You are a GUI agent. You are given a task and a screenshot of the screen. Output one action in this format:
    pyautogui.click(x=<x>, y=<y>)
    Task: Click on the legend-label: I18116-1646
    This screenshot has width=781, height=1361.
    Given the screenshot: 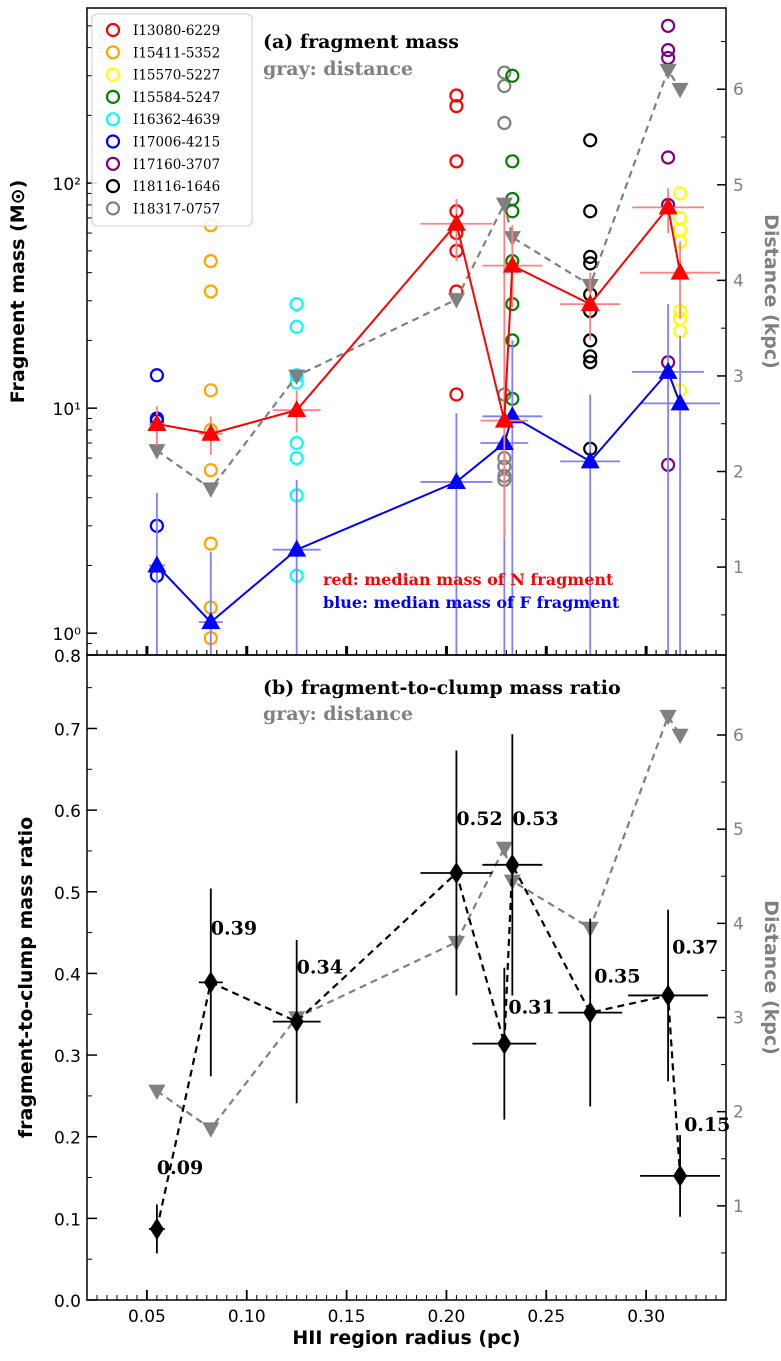 What is the action you would take?
    pyautogui.click(x=176, y=187)
    